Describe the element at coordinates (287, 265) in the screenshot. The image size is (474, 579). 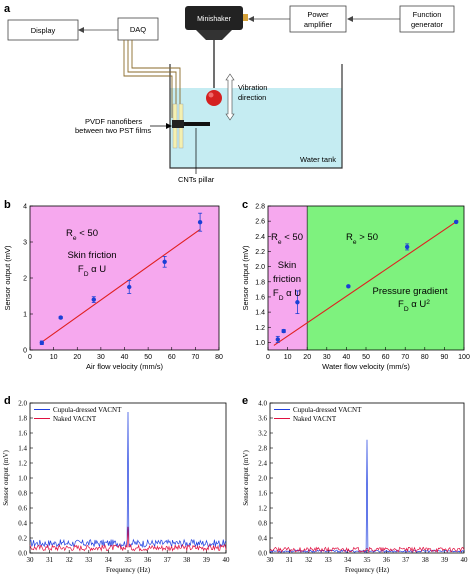
I see `left-regime-label-1: Skin` at that location.